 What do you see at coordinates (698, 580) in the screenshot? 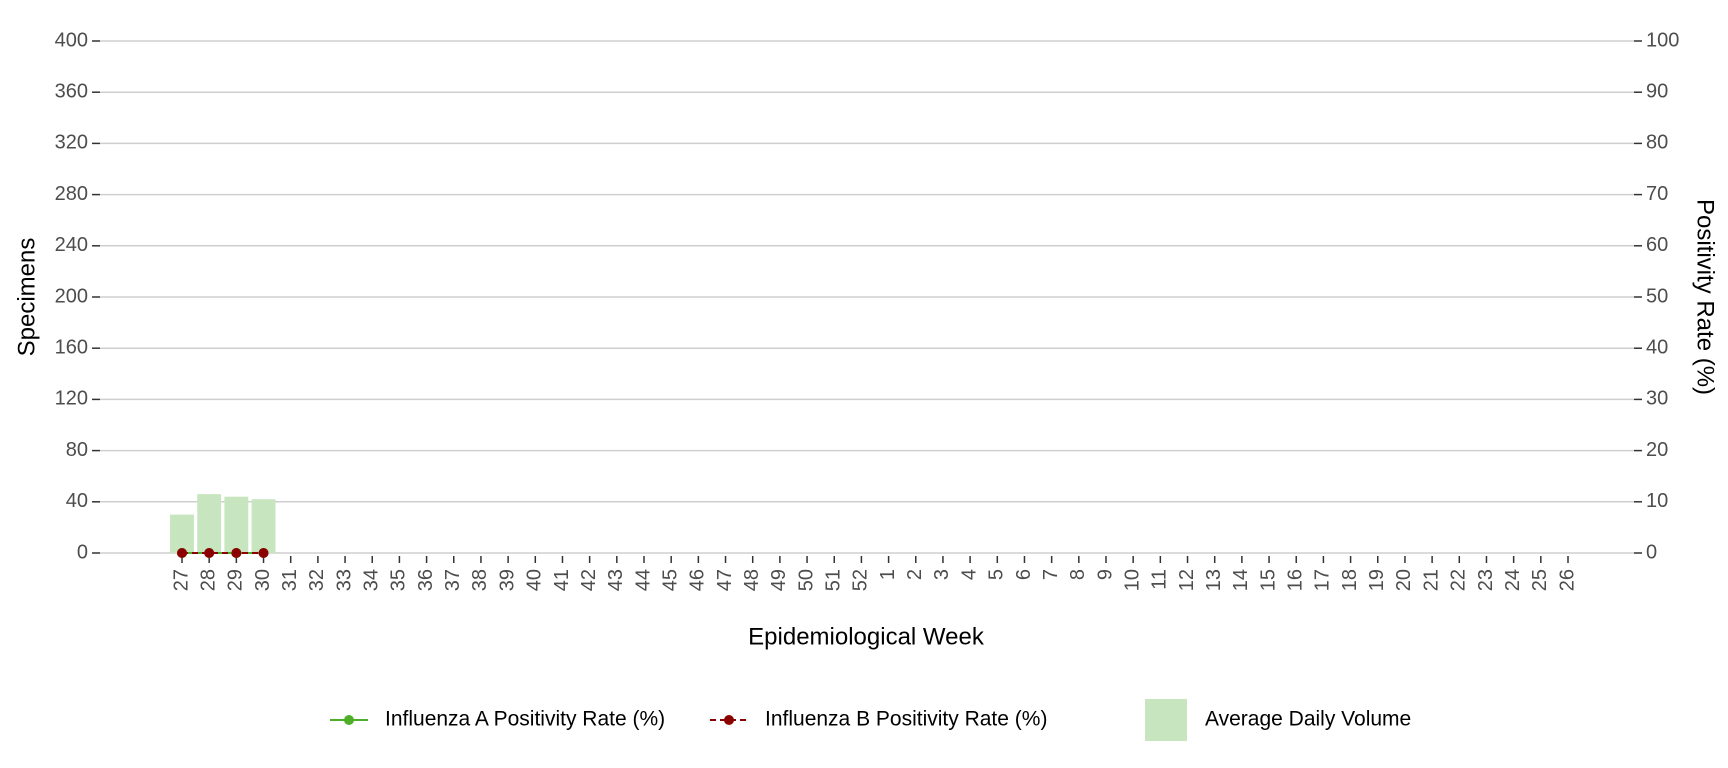
I see `x-tick-label: 46` at bounding box center [698, 580].